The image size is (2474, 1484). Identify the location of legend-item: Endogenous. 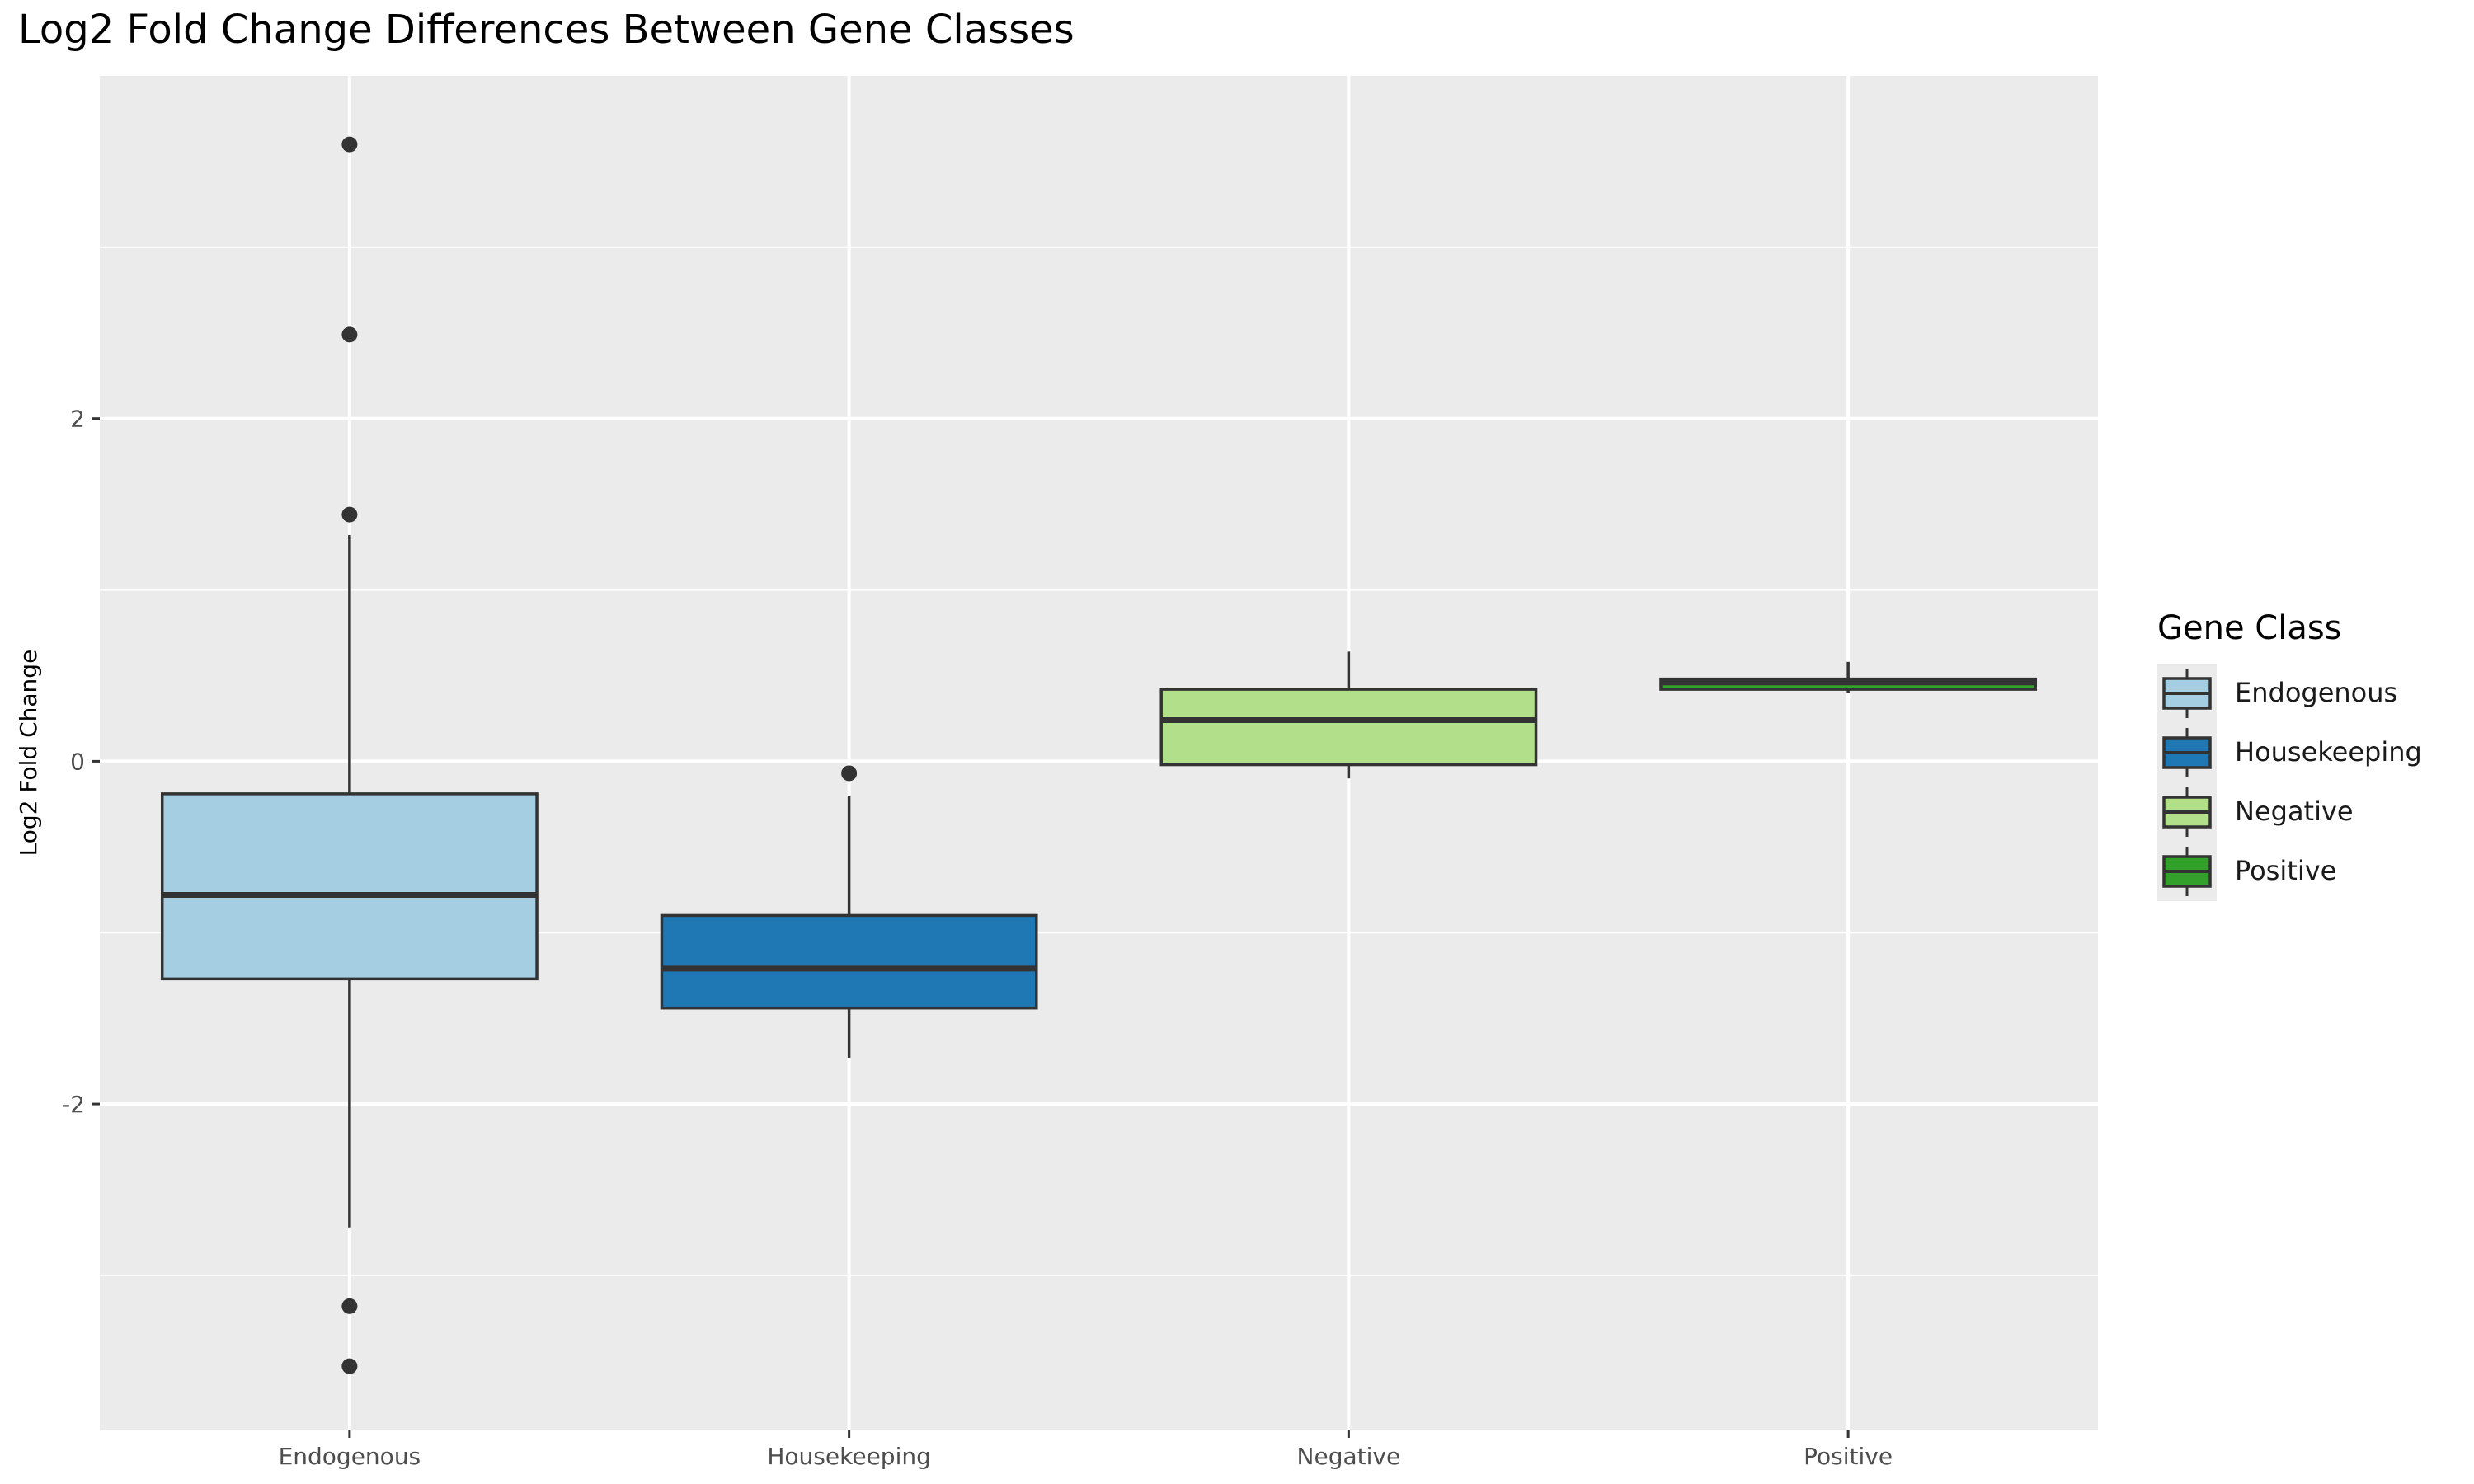
(2277, 693).